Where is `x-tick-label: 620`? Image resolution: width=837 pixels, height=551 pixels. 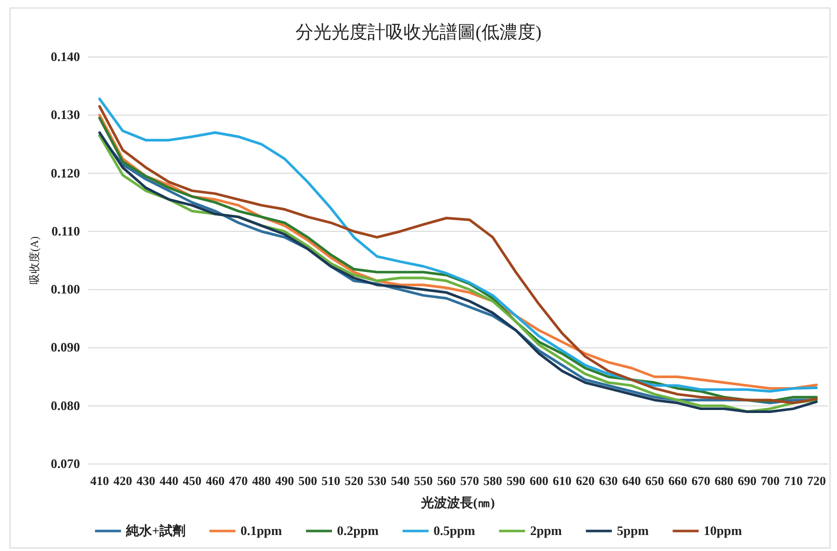 x-tick-label: 620 is located at coordinates (585, 481).